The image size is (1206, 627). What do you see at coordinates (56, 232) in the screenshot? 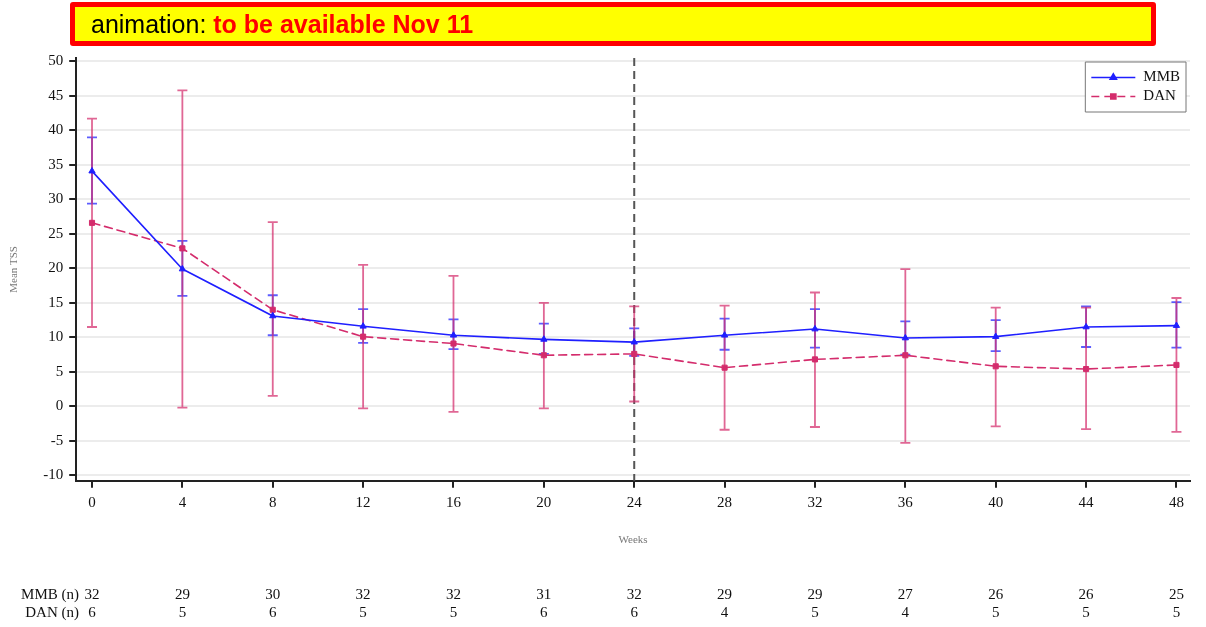
I see `y-tick-label: 25` at bounding box center [56, 232].